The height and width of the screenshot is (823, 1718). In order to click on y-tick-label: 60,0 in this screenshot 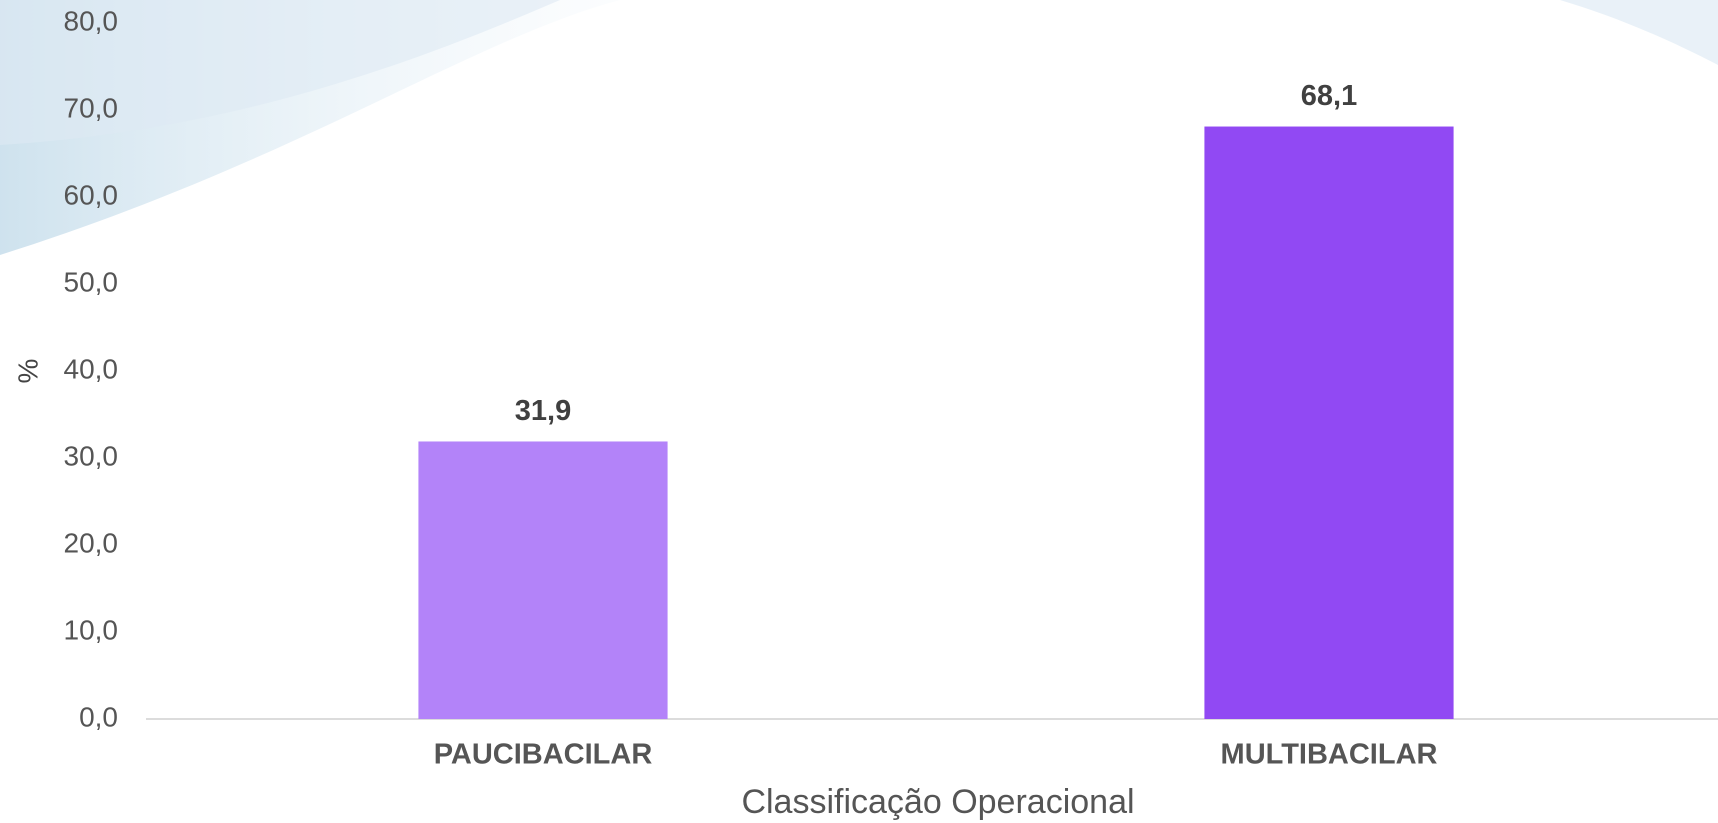, I will do `click(91, 194)`.